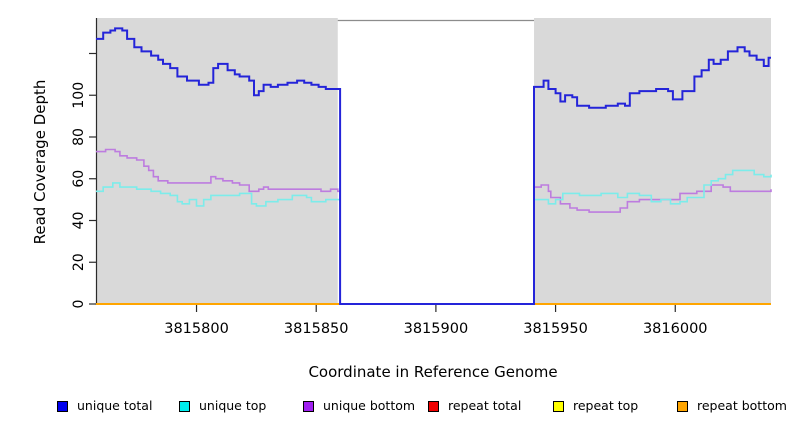  Describe the element at coordinates (40, 162) in the screenshot. I see `y-axis-label: Read Coverage Depth` at that location.